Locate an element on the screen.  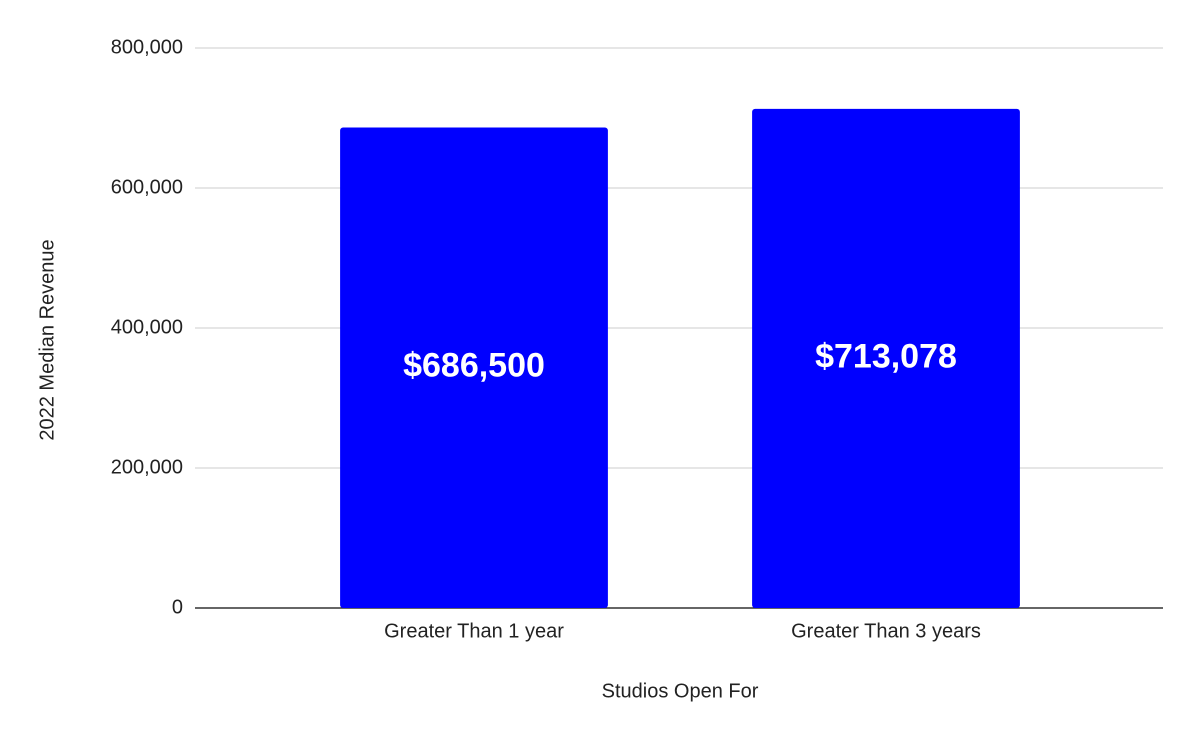
y-tick-label: 0 is located at coordinates (177, 607).